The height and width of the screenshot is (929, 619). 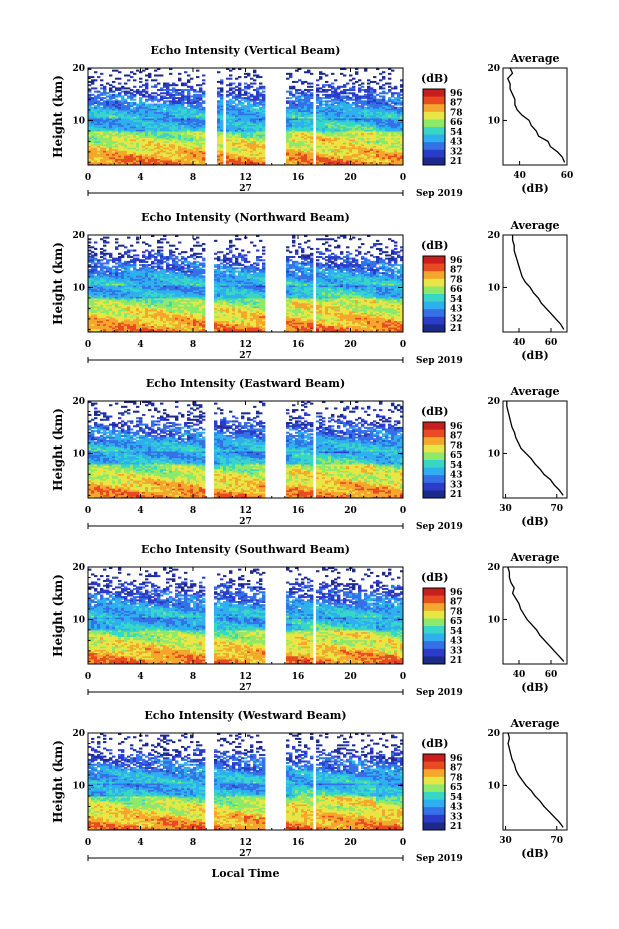 I want to click on panel-title: Echo Intensity (Vertical Beam), so click(x=245, y=50).